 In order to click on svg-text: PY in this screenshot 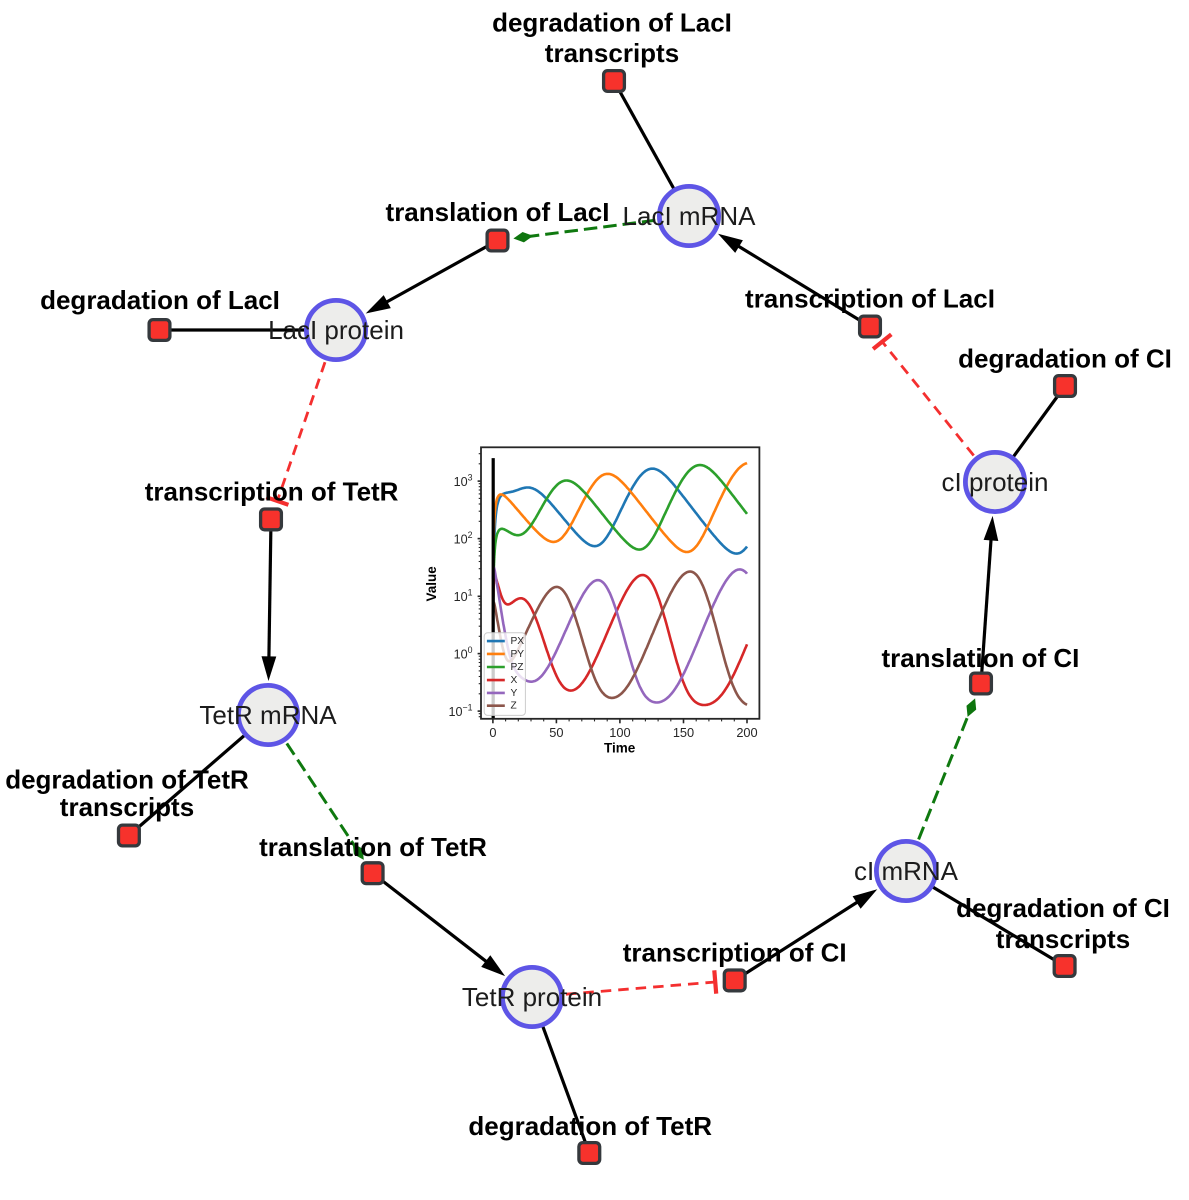, I will do `click(518, 654)`.